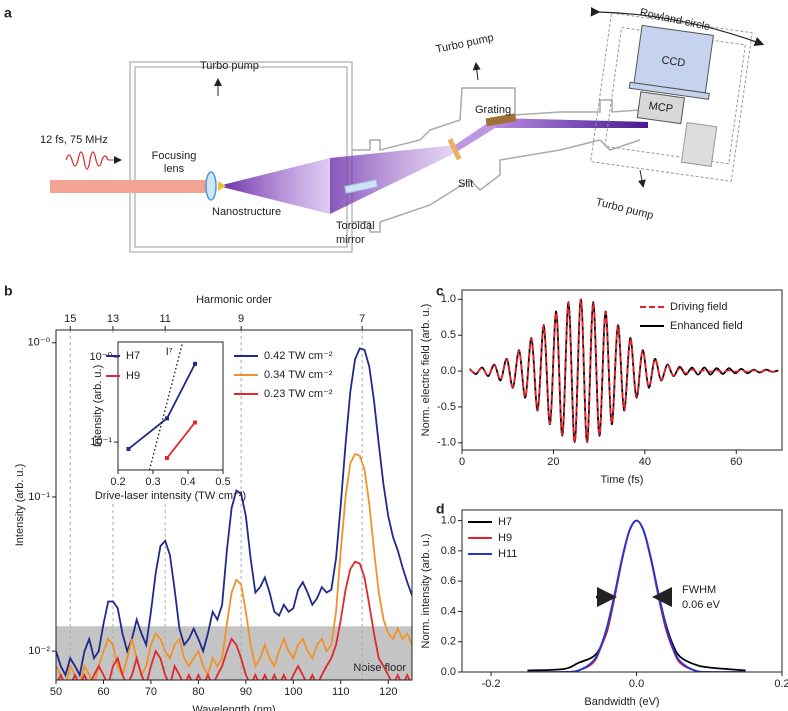 The height and width of the screenshot is (711, 788). I want to click on x-tick-label: 80, so click(198, 692).